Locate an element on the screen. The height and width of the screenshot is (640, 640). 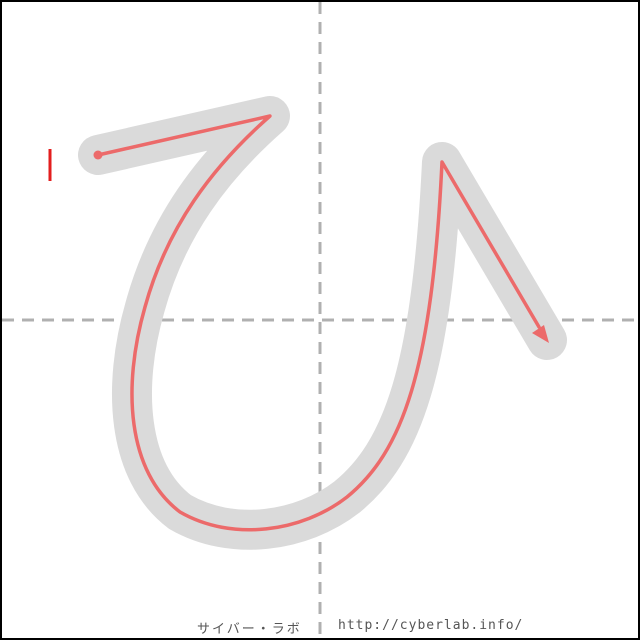
footer: サイバー・ラボ http://cyberlab.info/ is located at coordinates (320, 626).